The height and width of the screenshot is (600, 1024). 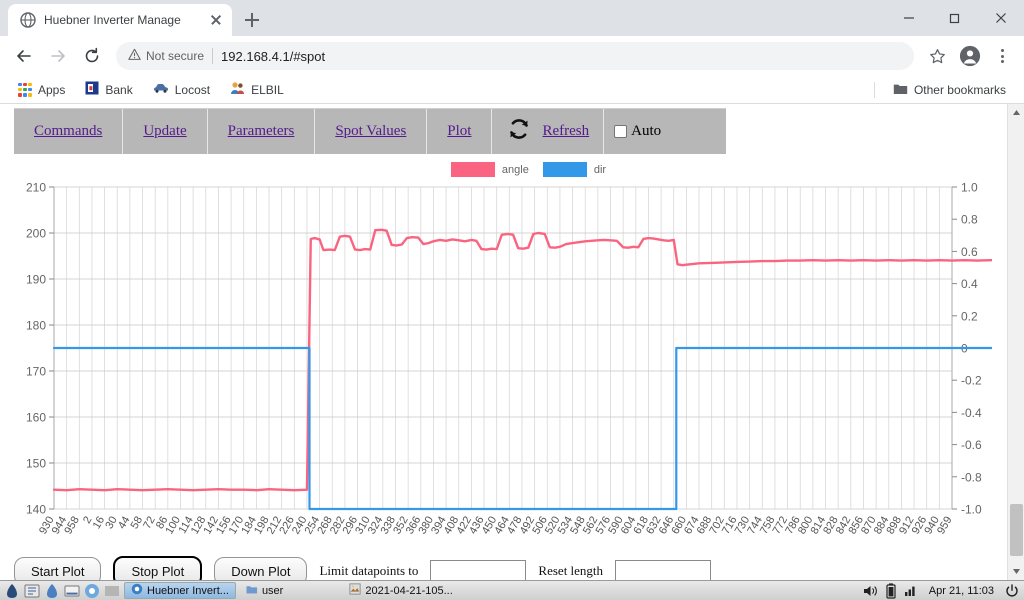 I want to click on legend-label-dir: dir, so click(x=600, y=169).